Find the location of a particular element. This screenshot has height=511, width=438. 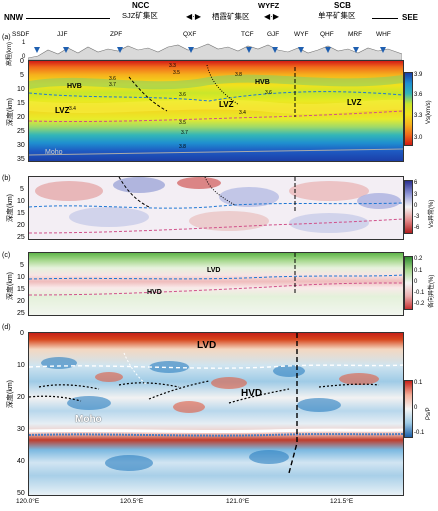

contour-4: 3.7 is located at coordinates (112, 85).